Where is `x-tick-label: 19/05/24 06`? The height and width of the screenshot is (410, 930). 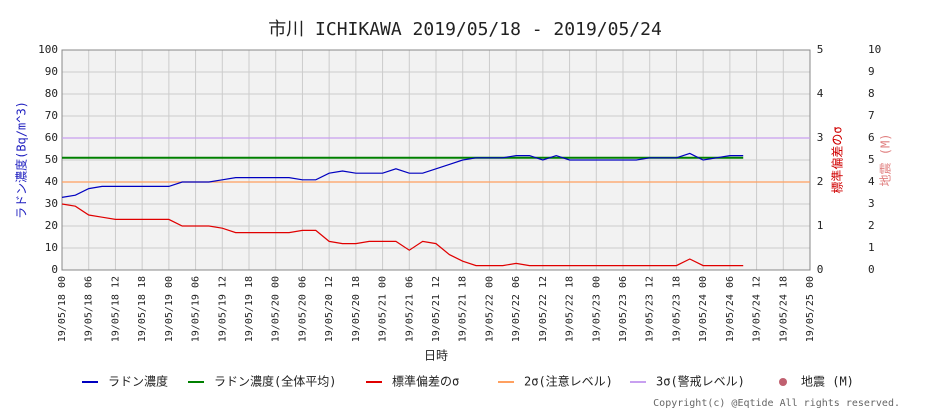
x-tick-label: 19/05/24 06 is located at coordinates (730, 309).